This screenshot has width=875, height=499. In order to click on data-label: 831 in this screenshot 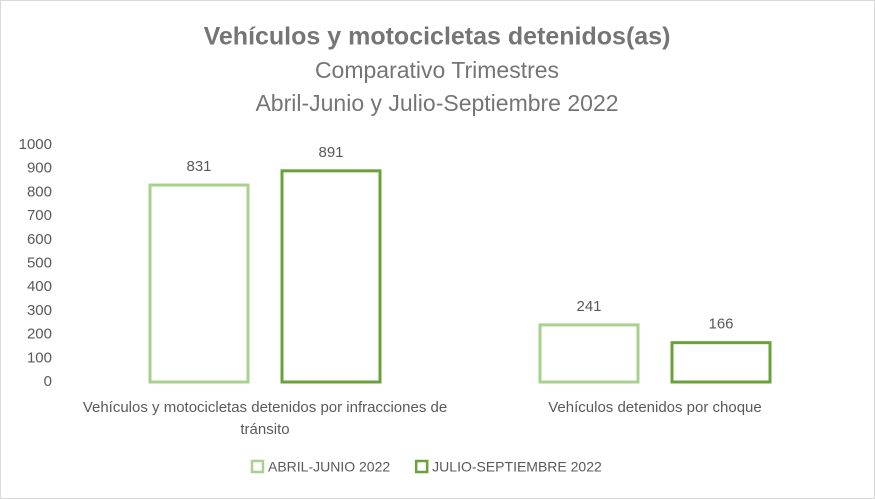, I will do `click(198, 166)`.